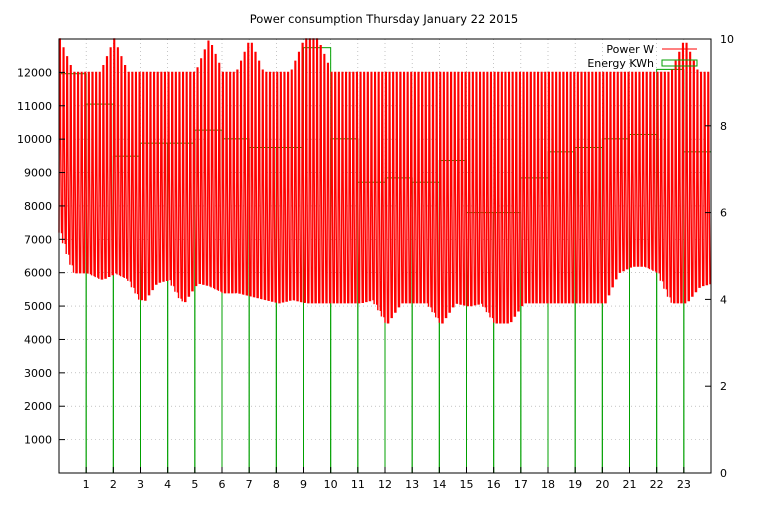 The image size is (768, 505). I want to click on y2-tick-label: 2, so click(723, 386).